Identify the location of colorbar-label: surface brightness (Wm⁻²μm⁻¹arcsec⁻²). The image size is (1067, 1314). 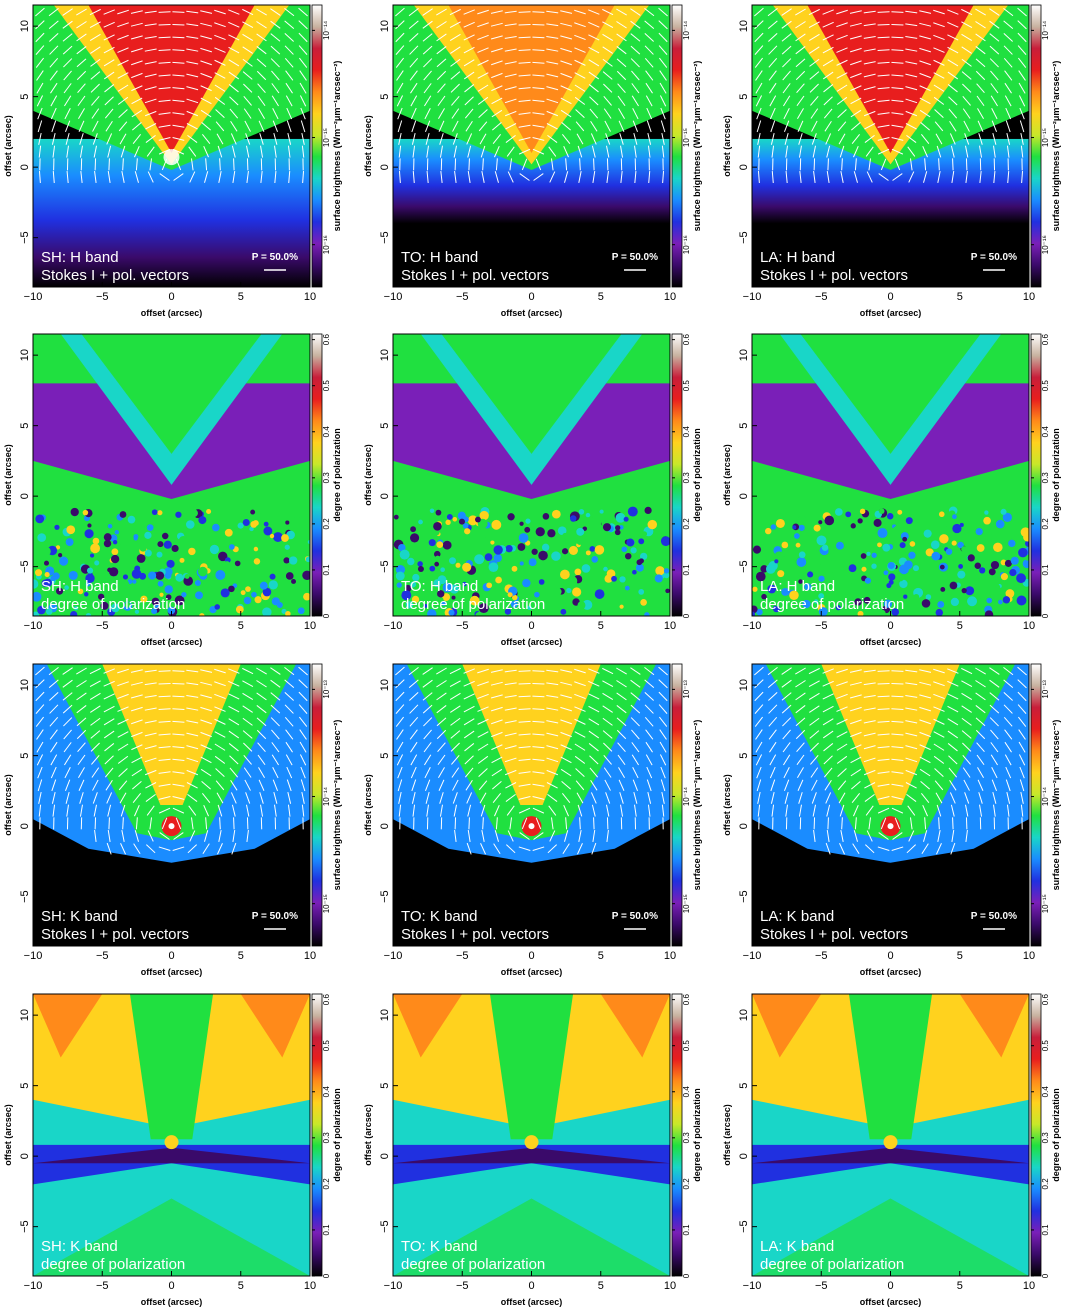
(1056, 805).